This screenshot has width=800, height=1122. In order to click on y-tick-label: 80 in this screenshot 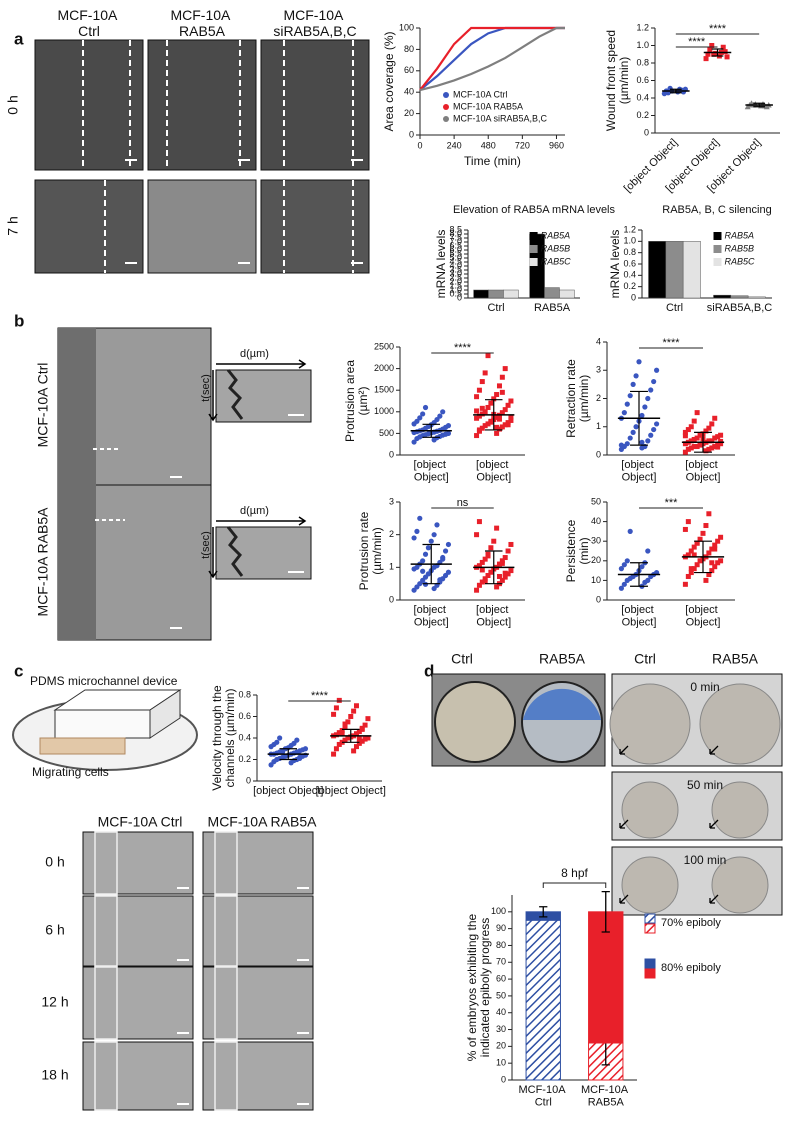, I will do `click(409, 49)`.